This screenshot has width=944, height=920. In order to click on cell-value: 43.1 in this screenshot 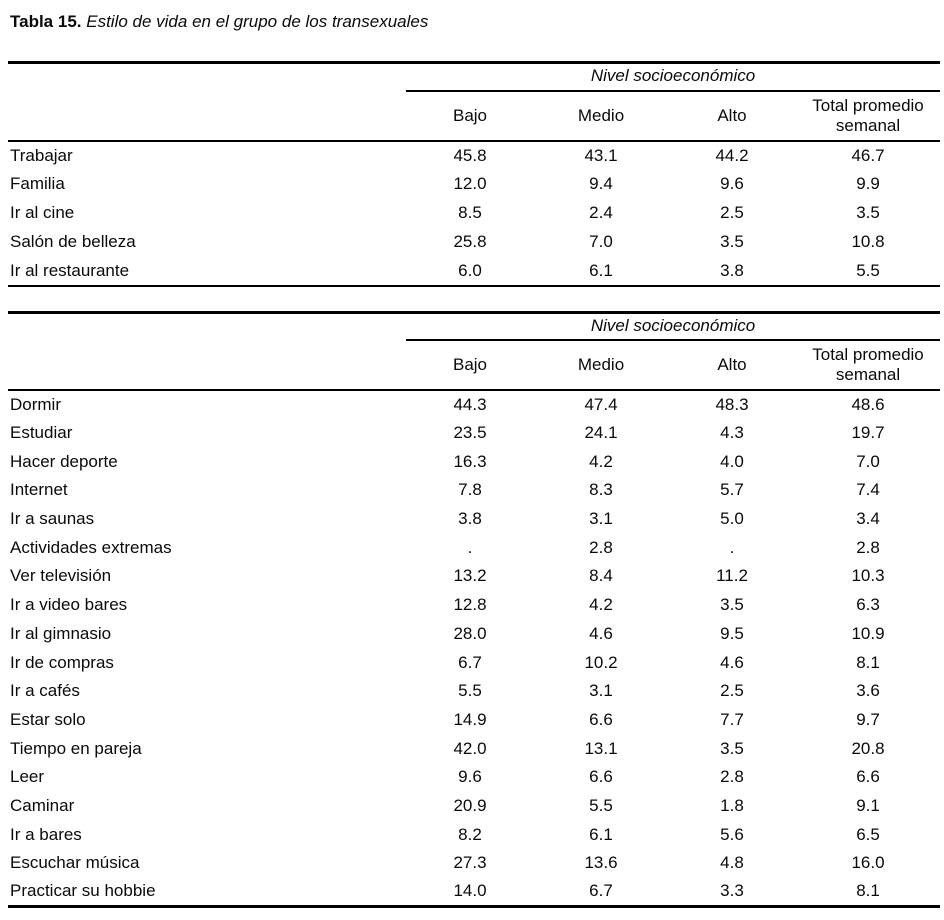, I will do `click(601, 155)`.